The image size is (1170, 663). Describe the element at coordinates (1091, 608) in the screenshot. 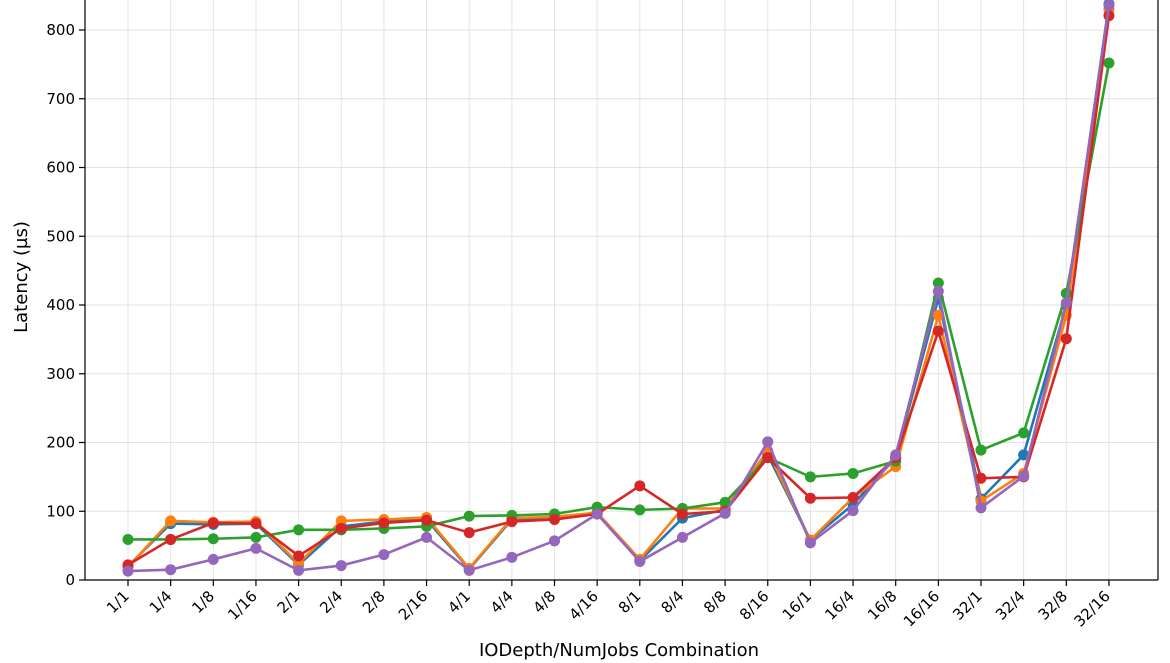

I see `x-tick-label: 32/16` at that location.